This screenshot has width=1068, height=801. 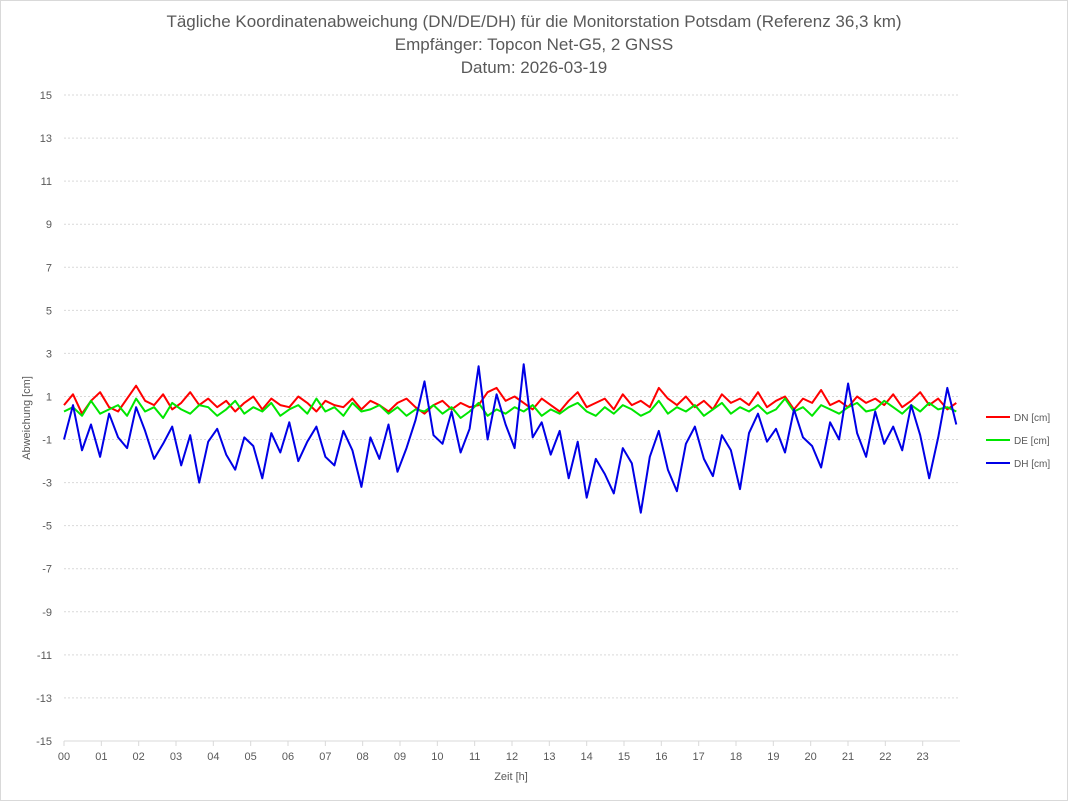 I want to click on x-tick-label: 17, so click(x=699, y=757).